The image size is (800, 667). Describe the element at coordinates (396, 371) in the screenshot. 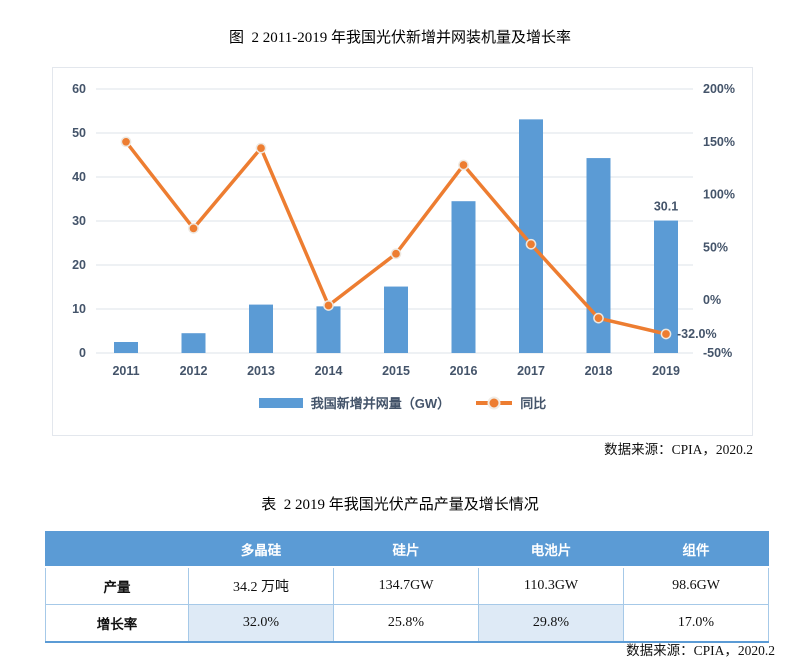

I see `x-axis-label: 2015` at that location.